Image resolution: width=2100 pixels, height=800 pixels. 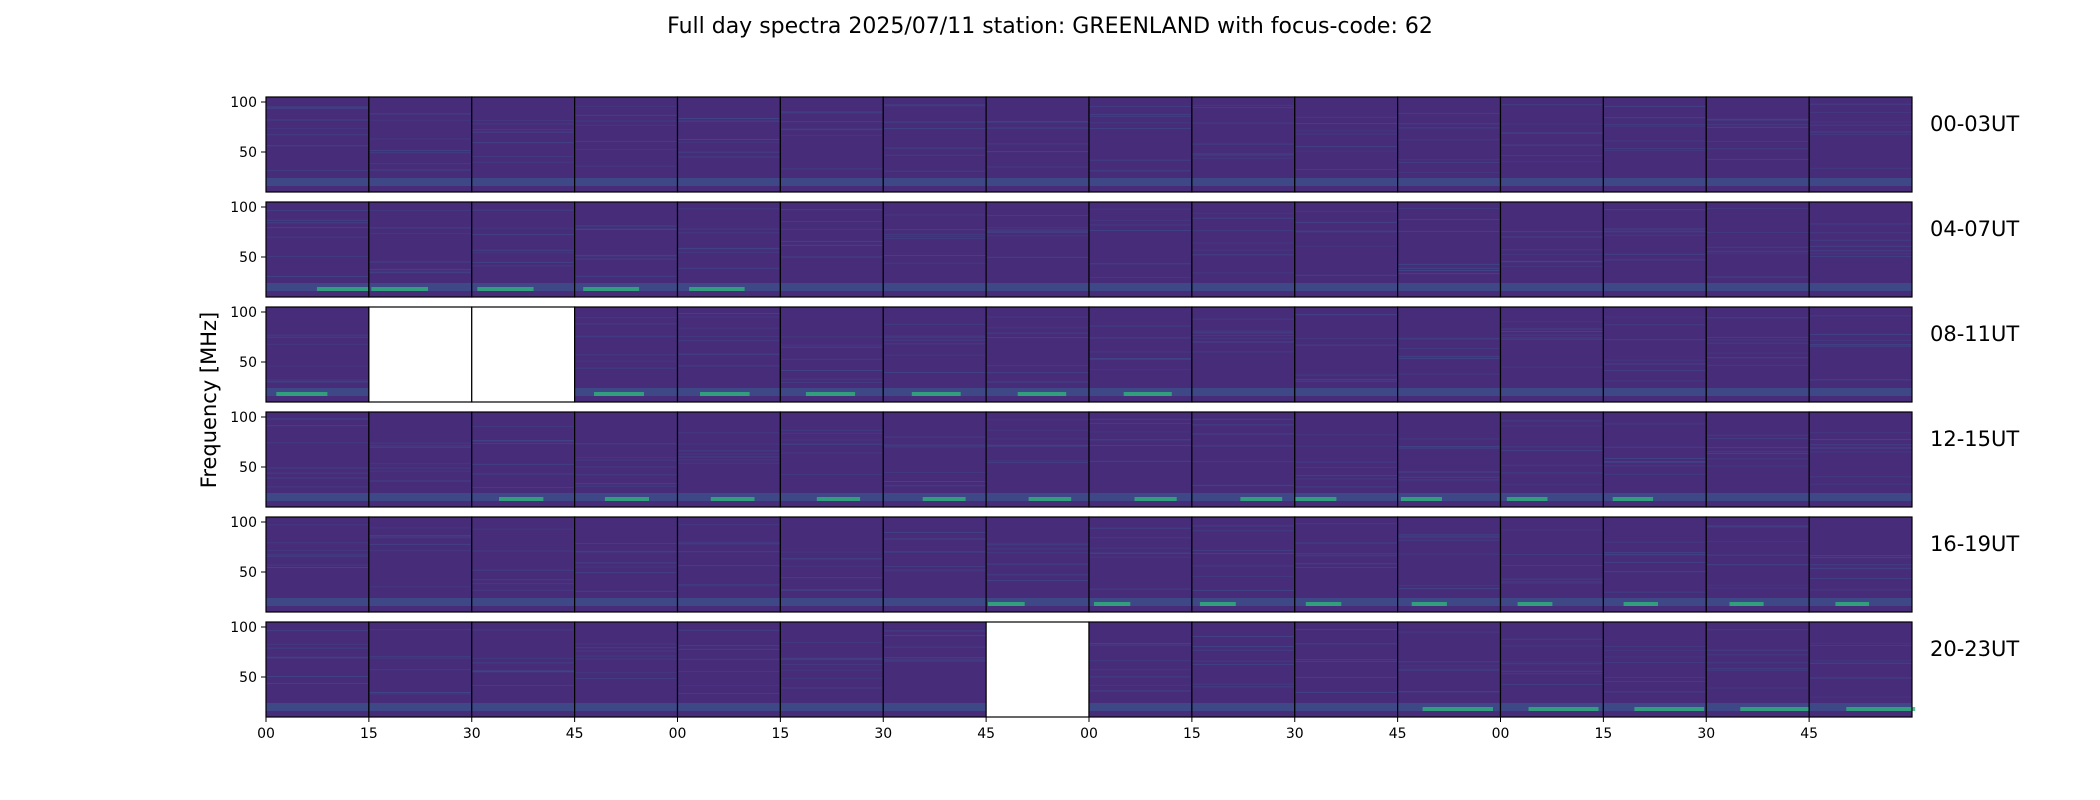 What do you see at coordinates (1860, 459) in the screenshot?
I see `panel-frame` at bounding box center [1860, 459].